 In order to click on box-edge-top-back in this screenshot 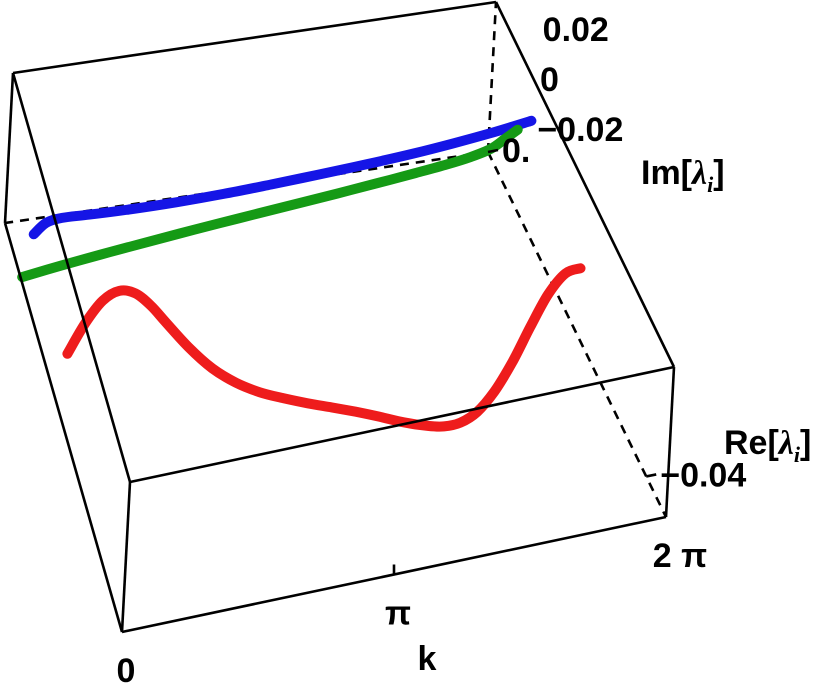, I will do `click(254, 37)`.